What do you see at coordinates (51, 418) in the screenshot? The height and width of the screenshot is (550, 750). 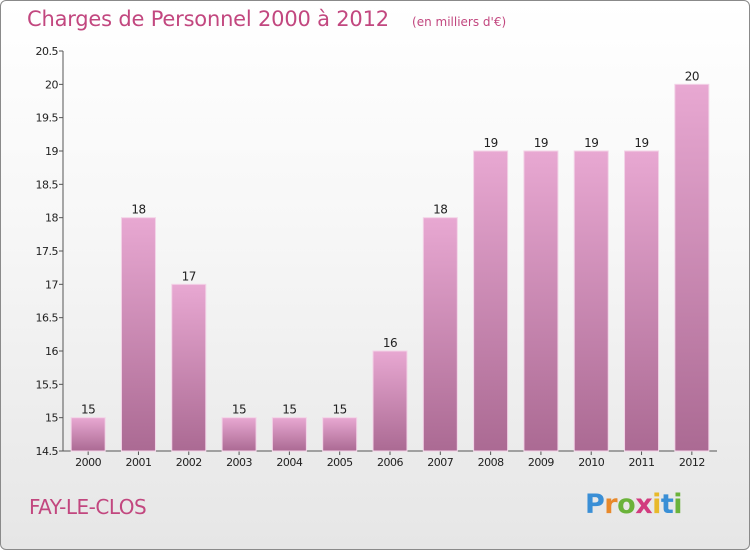 I see `y-tick-label: 15` at bounding box center [51, 418].